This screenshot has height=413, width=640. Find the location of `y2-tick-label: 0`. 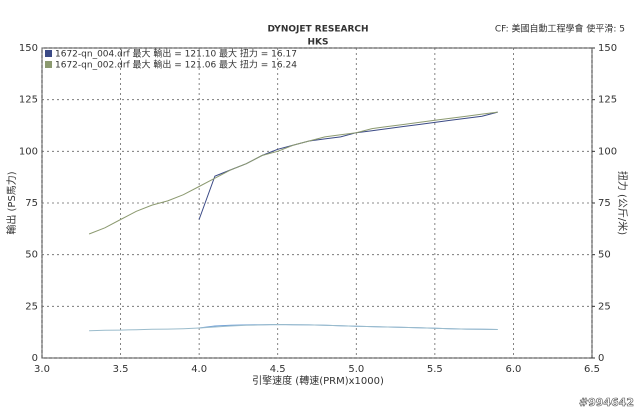

y2-tick-label: 0 is located at coordinates (601, 358).